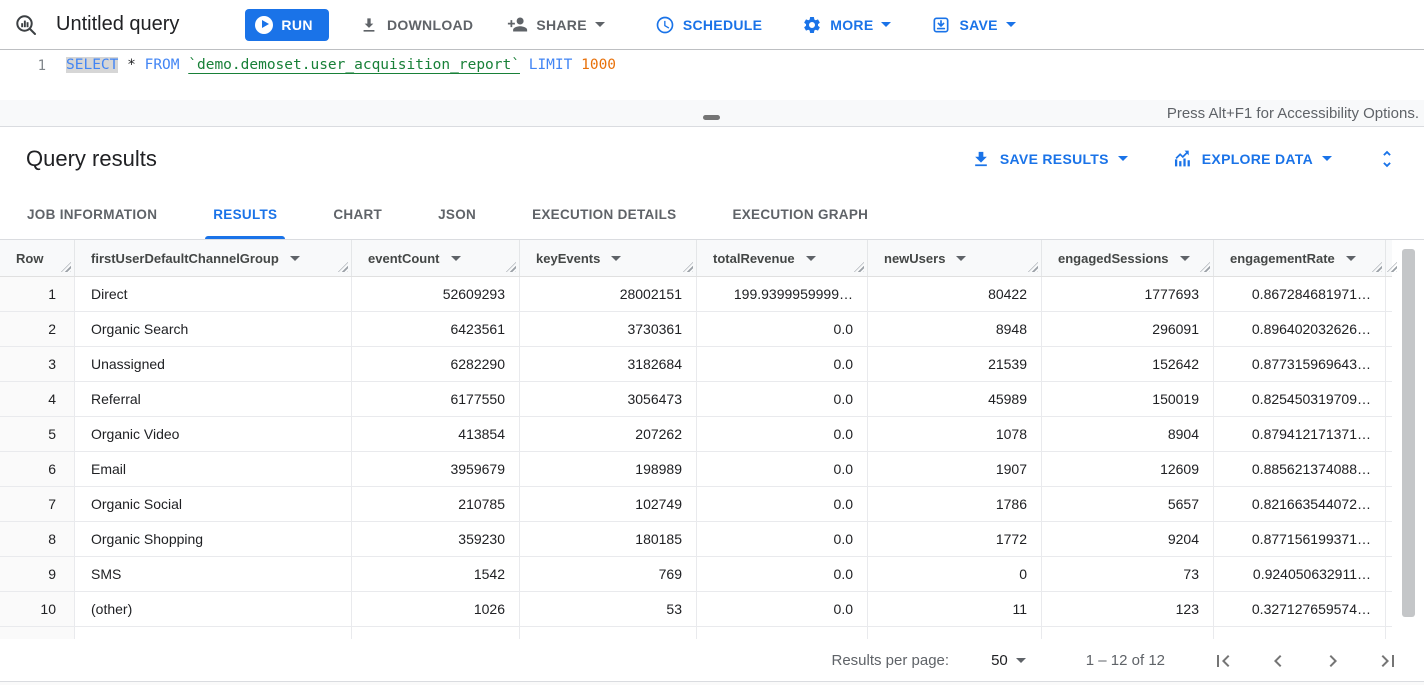 This screenshot has height=685, width=1424. Describe the element at coordinates (416, 25) in the screenshot. I see `download-button: DOWNLOAD` at that location.